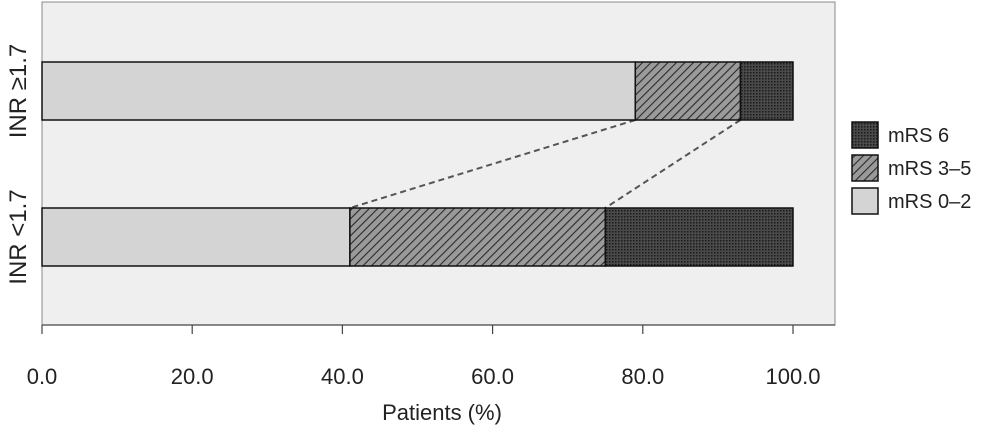 The image size is (992, 432). What do you see at coordinates (642, 376) in the screenshot?
I see `x-tick-label: 80.0` at bounding box center [642, 376].